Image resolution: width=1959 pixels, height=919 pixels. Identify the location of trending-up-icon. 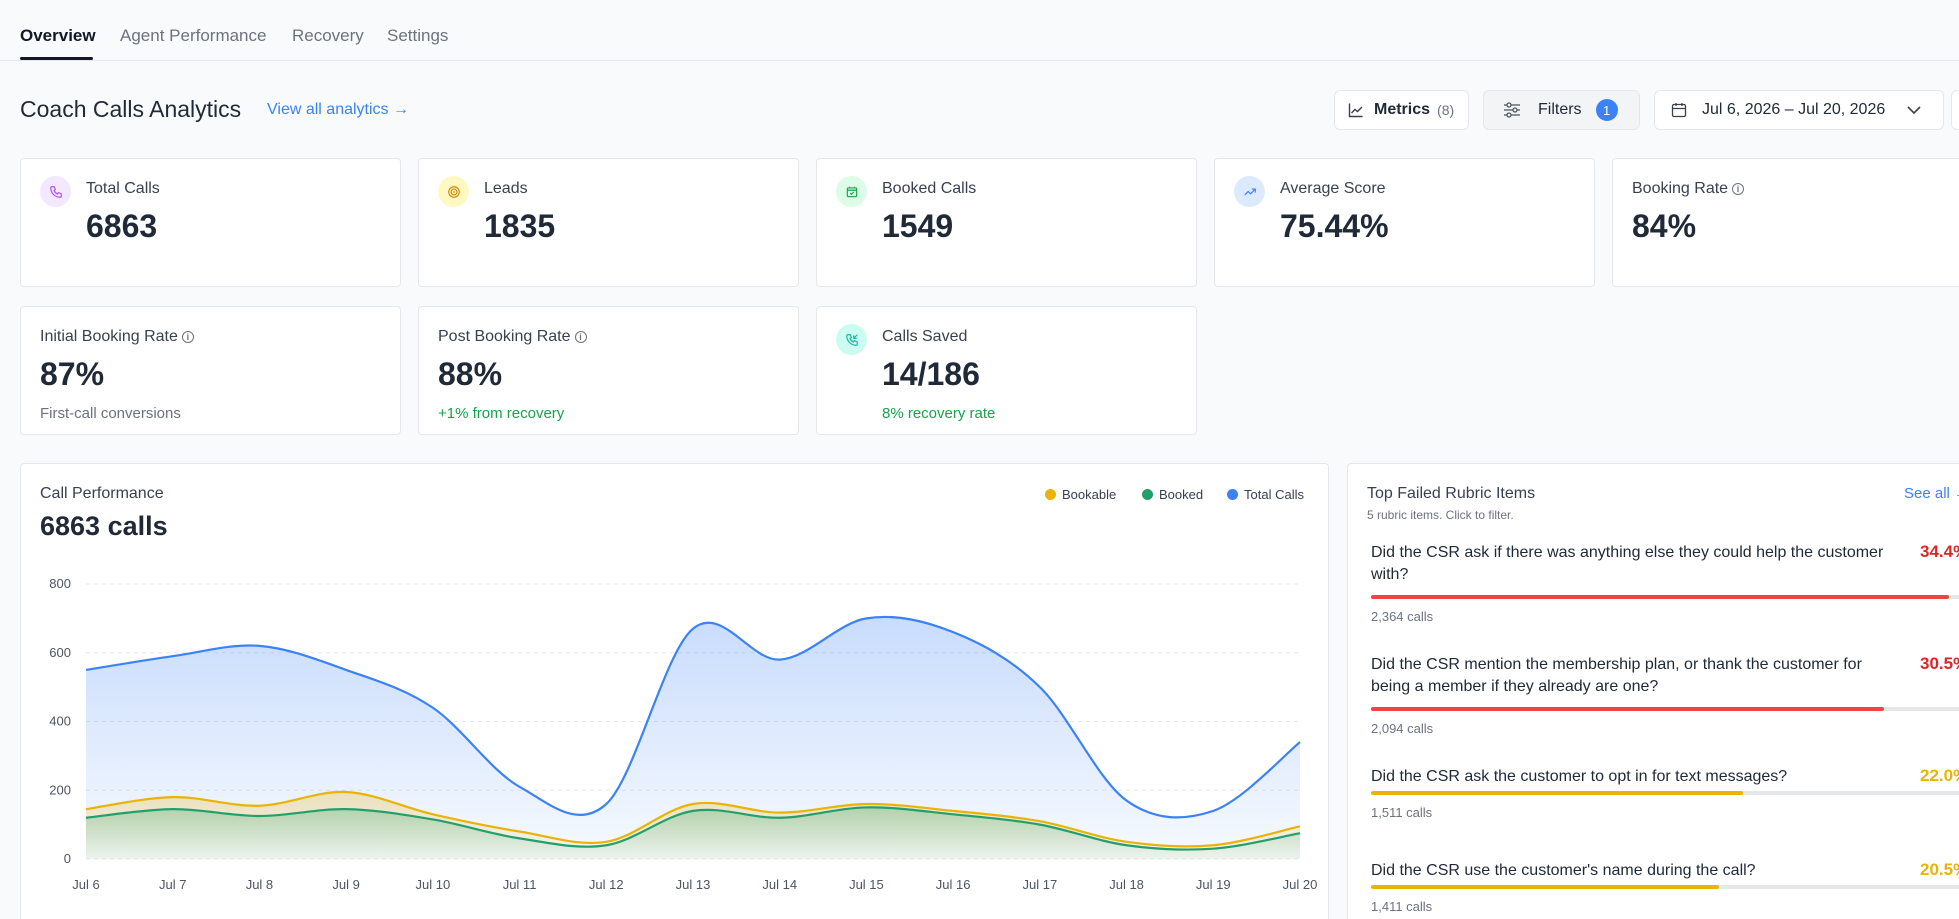
(1249, 191).